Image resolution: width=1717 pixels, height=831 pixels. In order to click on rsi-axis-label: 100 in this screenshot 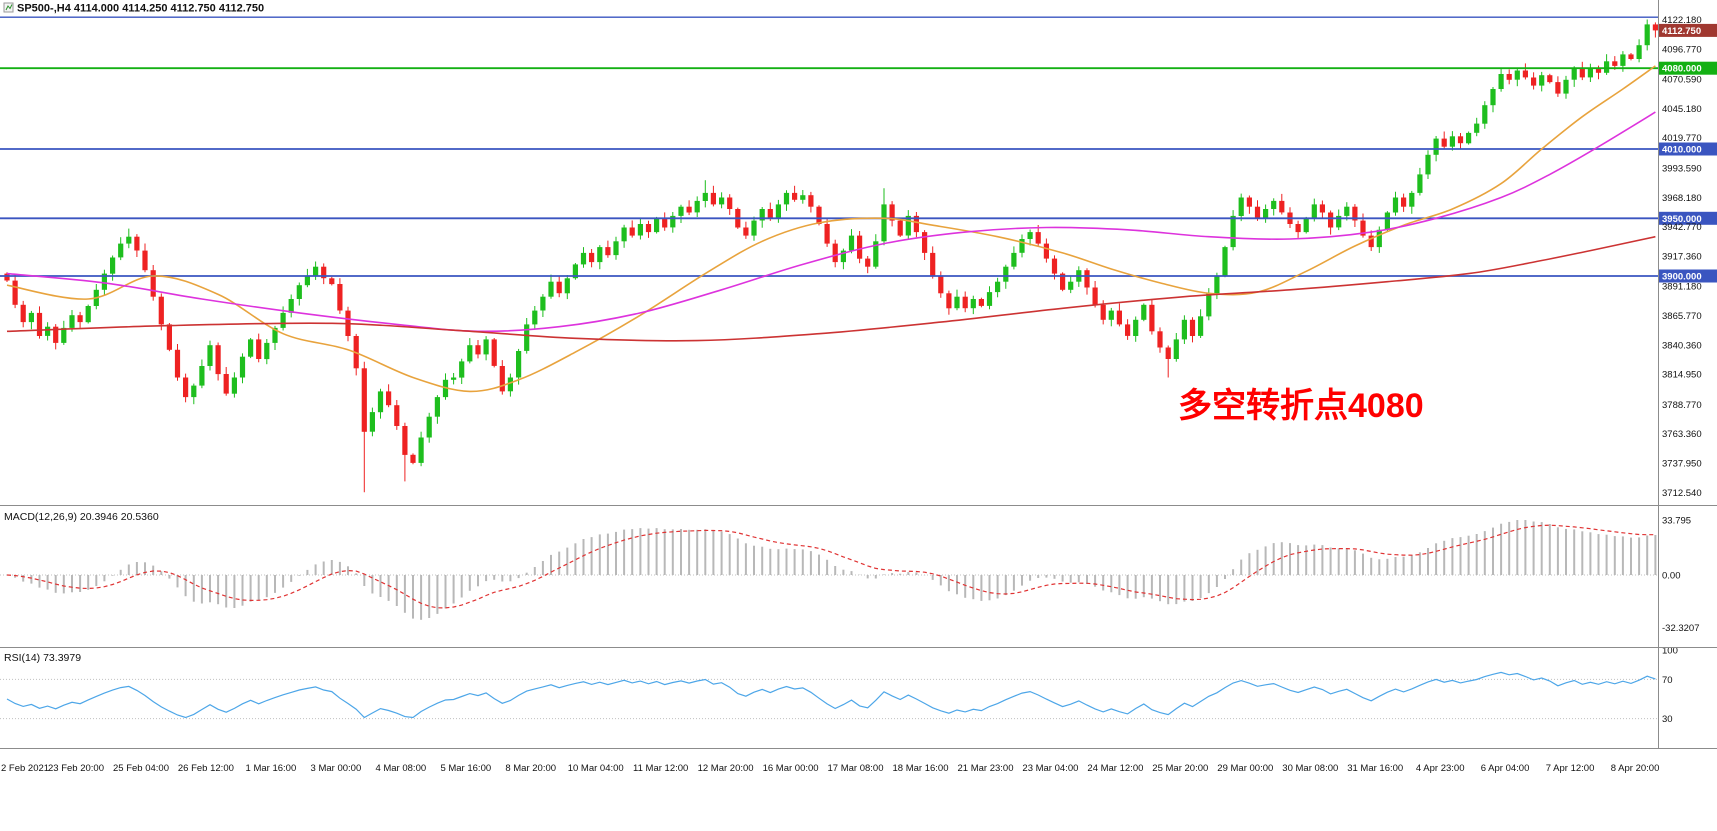, I will do `click(1670, 651)`.